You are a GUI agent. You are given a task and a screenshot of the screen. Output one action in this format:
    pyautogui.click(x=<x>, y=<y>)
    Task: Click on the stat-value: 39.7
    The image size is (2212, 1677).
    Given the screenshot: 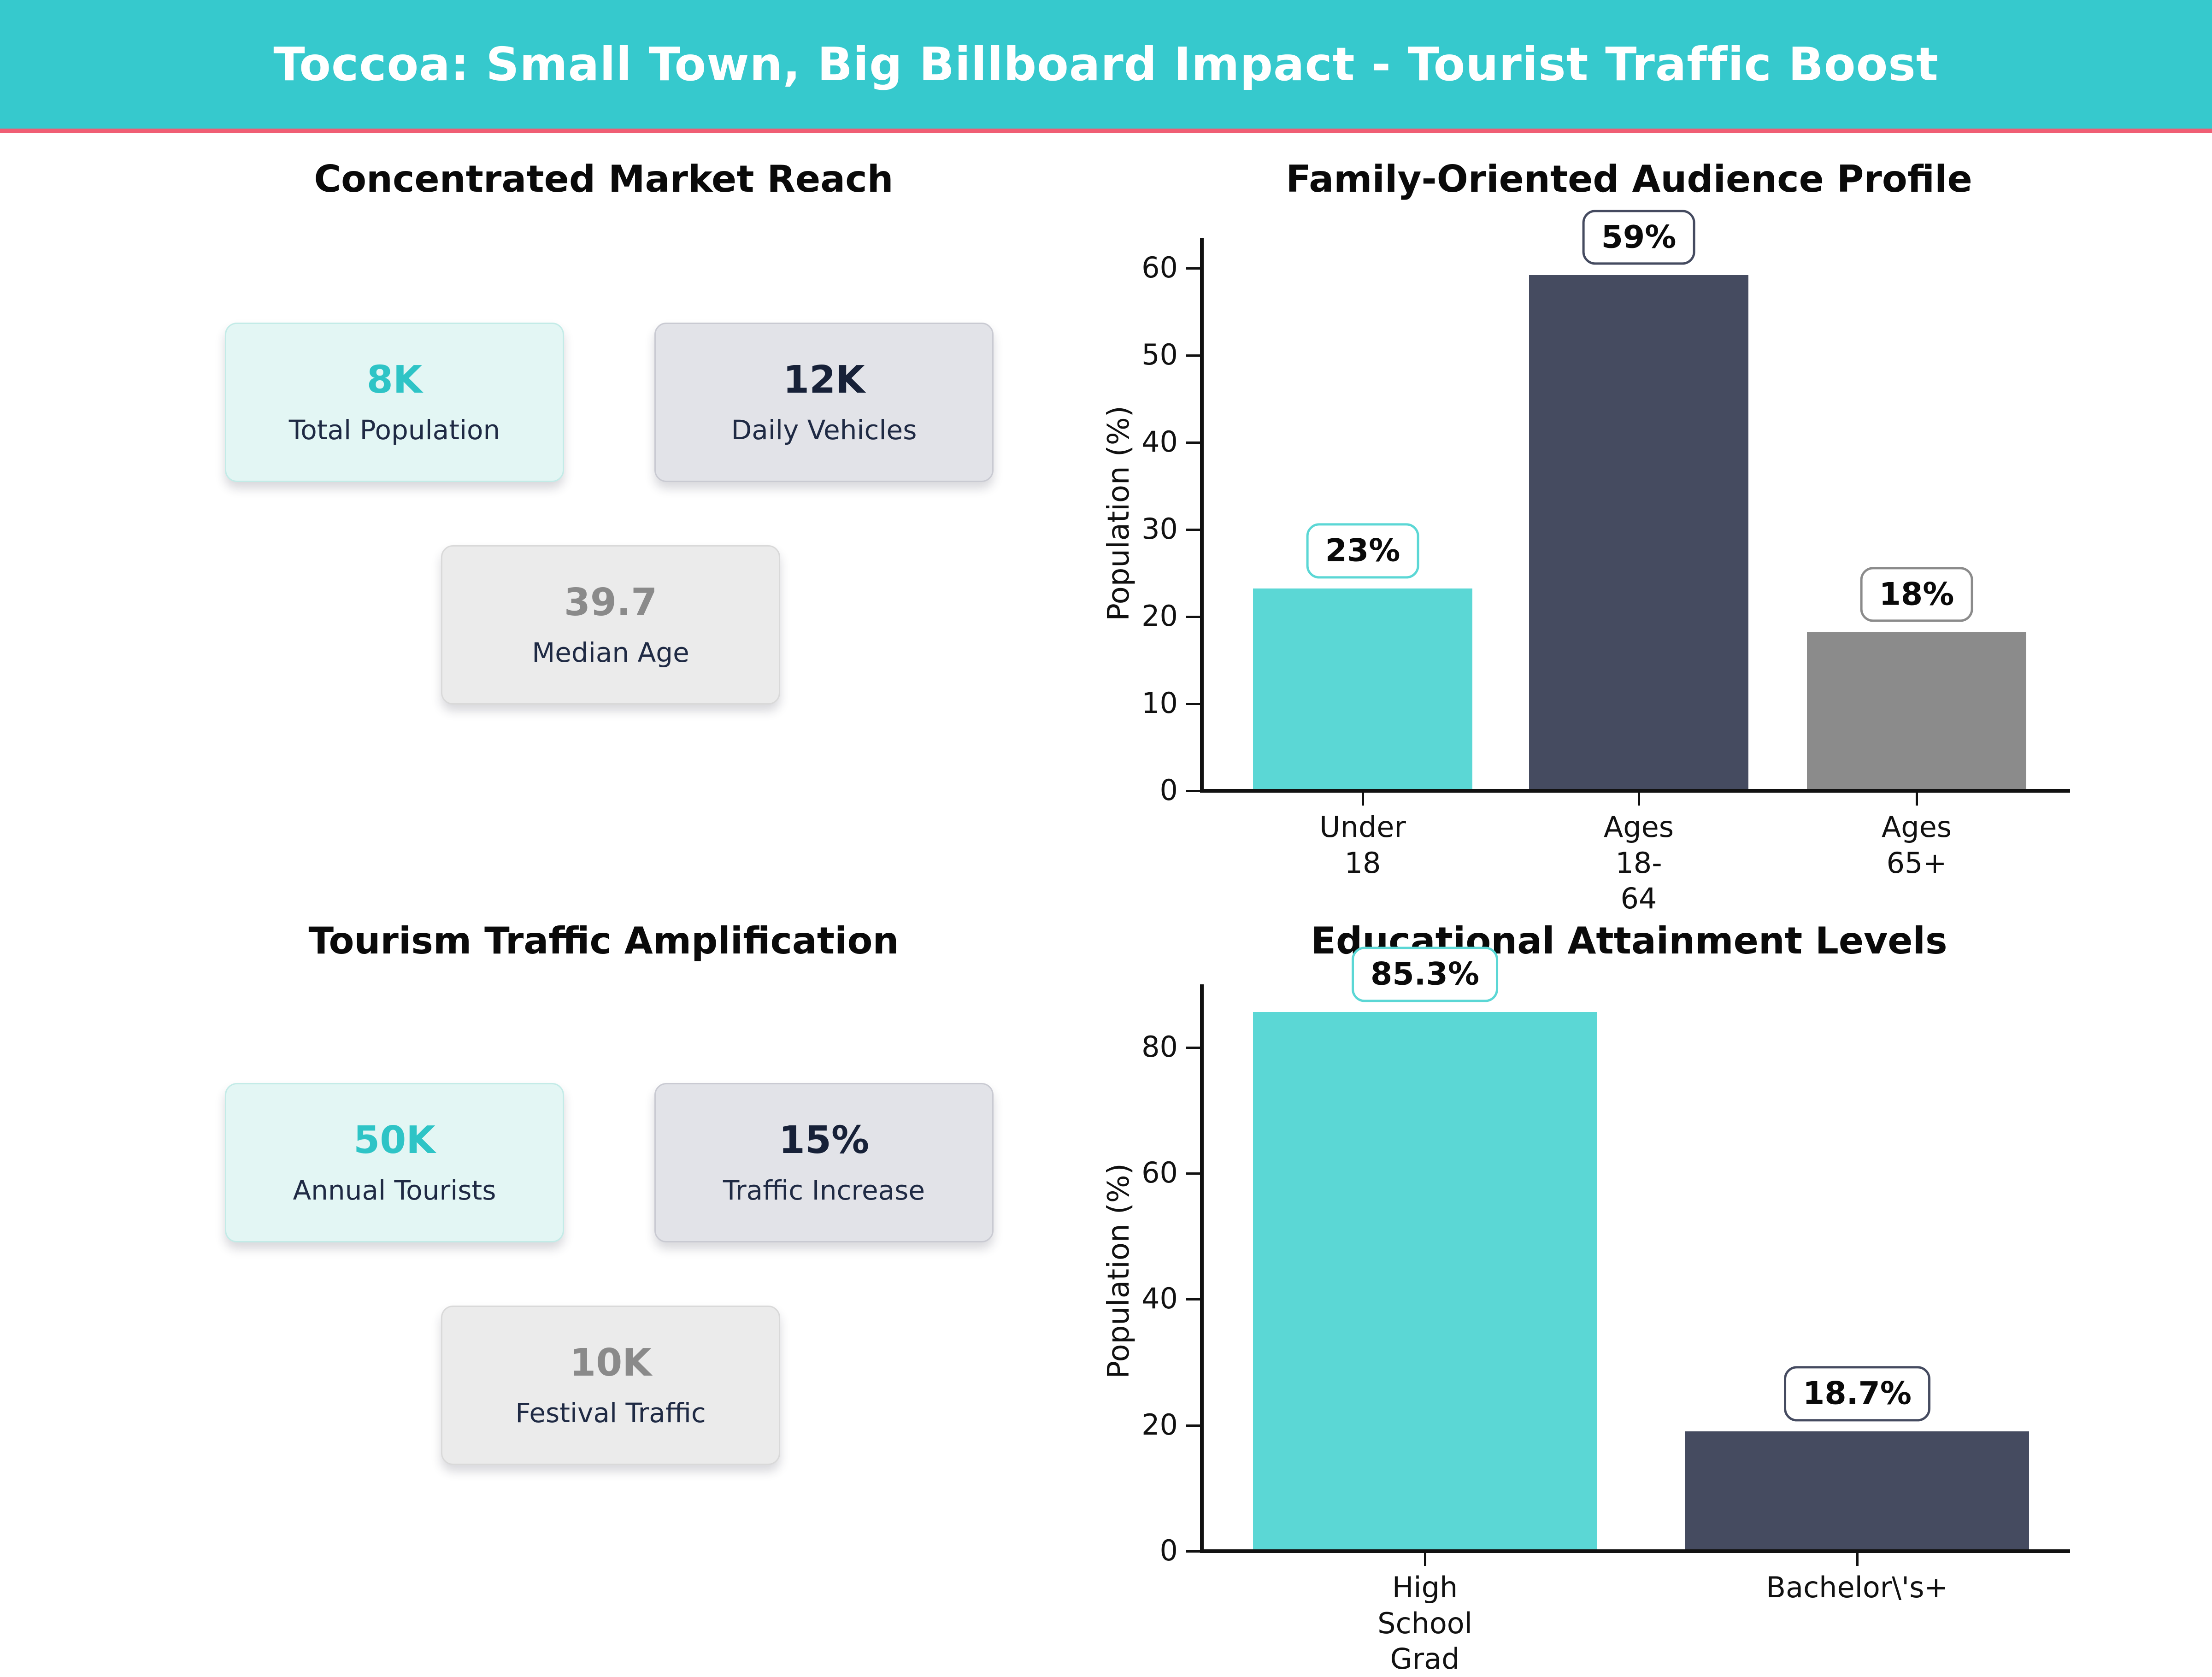 What is the action you would take?
    pyautogui.click(x=611, y=602)
    